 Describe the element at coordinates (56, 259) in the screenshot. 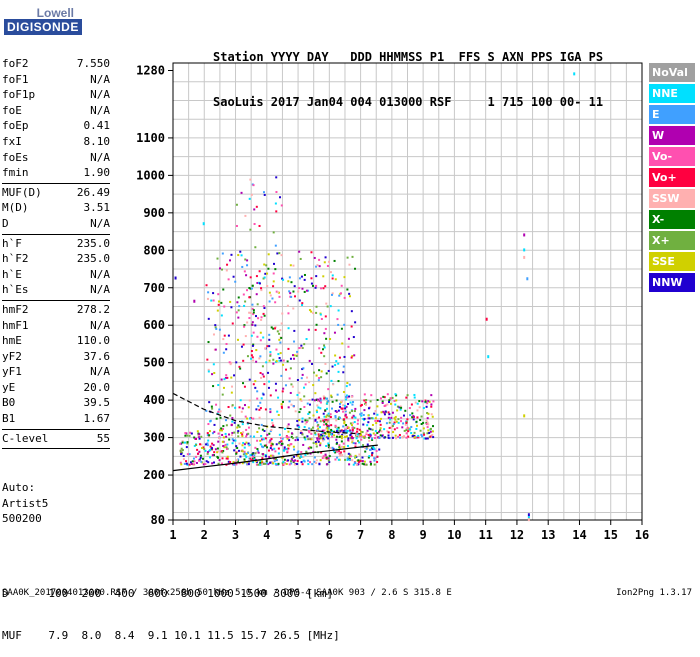

I see `param-row: h`F2 235.0` at that location.